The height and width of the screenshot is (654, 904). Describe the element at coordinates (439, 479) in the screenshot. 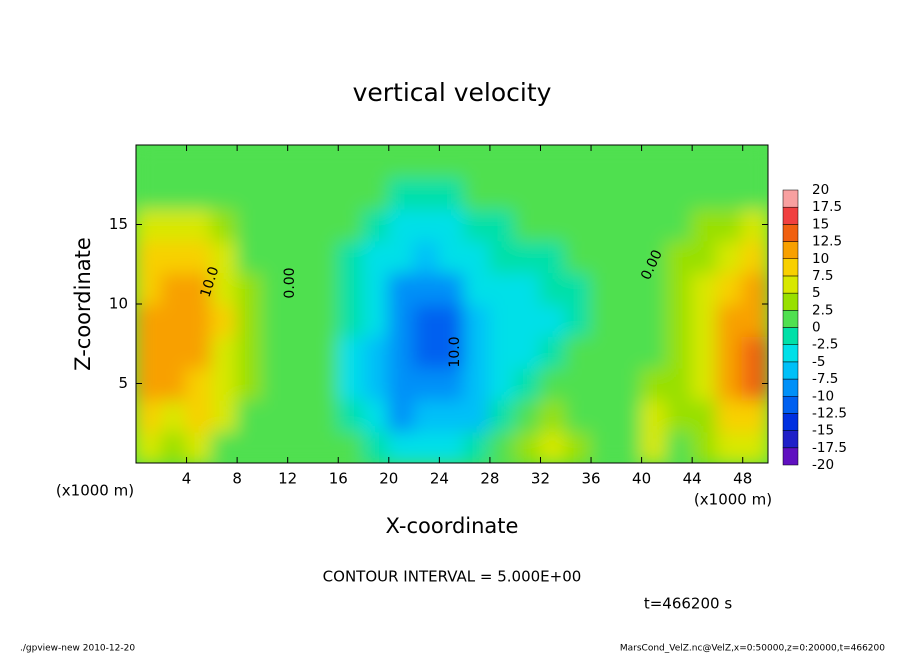

I see `x-tick-label: 24` at that location.